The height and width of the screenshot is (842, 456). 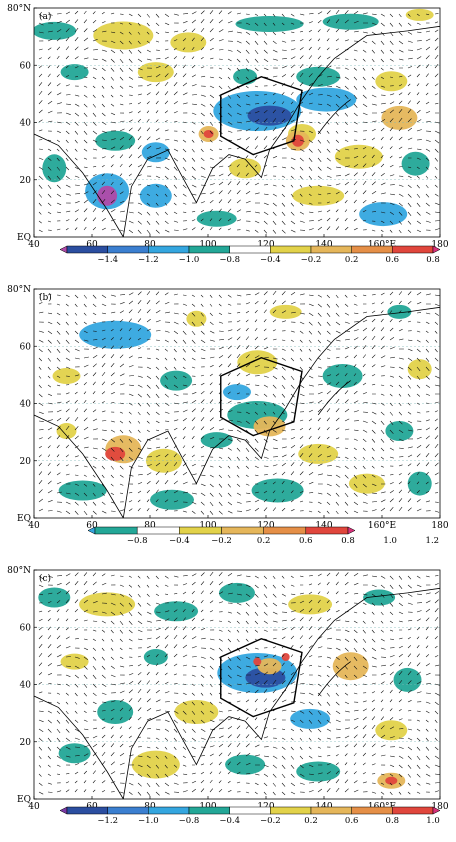 What do you see at coordinates (382, 245) in the screenshot?
I see `x-tick-label: 160°E` at bounding box center [382, 245].